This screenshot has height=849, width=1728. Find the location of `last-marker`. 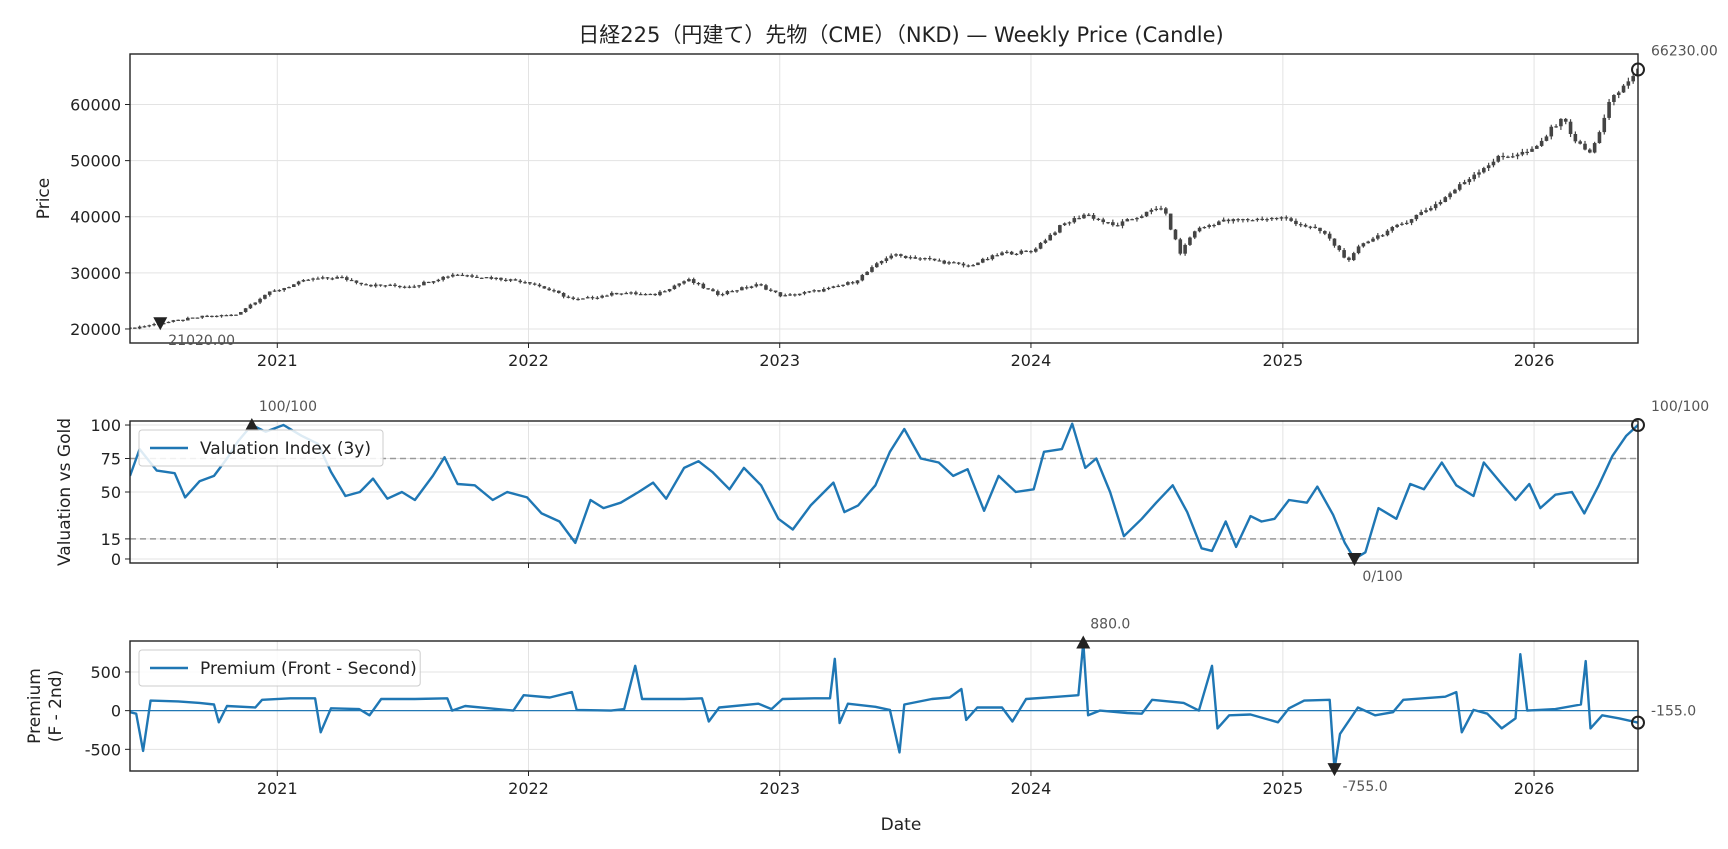

last-marker is located at coordinates (1638, 722).